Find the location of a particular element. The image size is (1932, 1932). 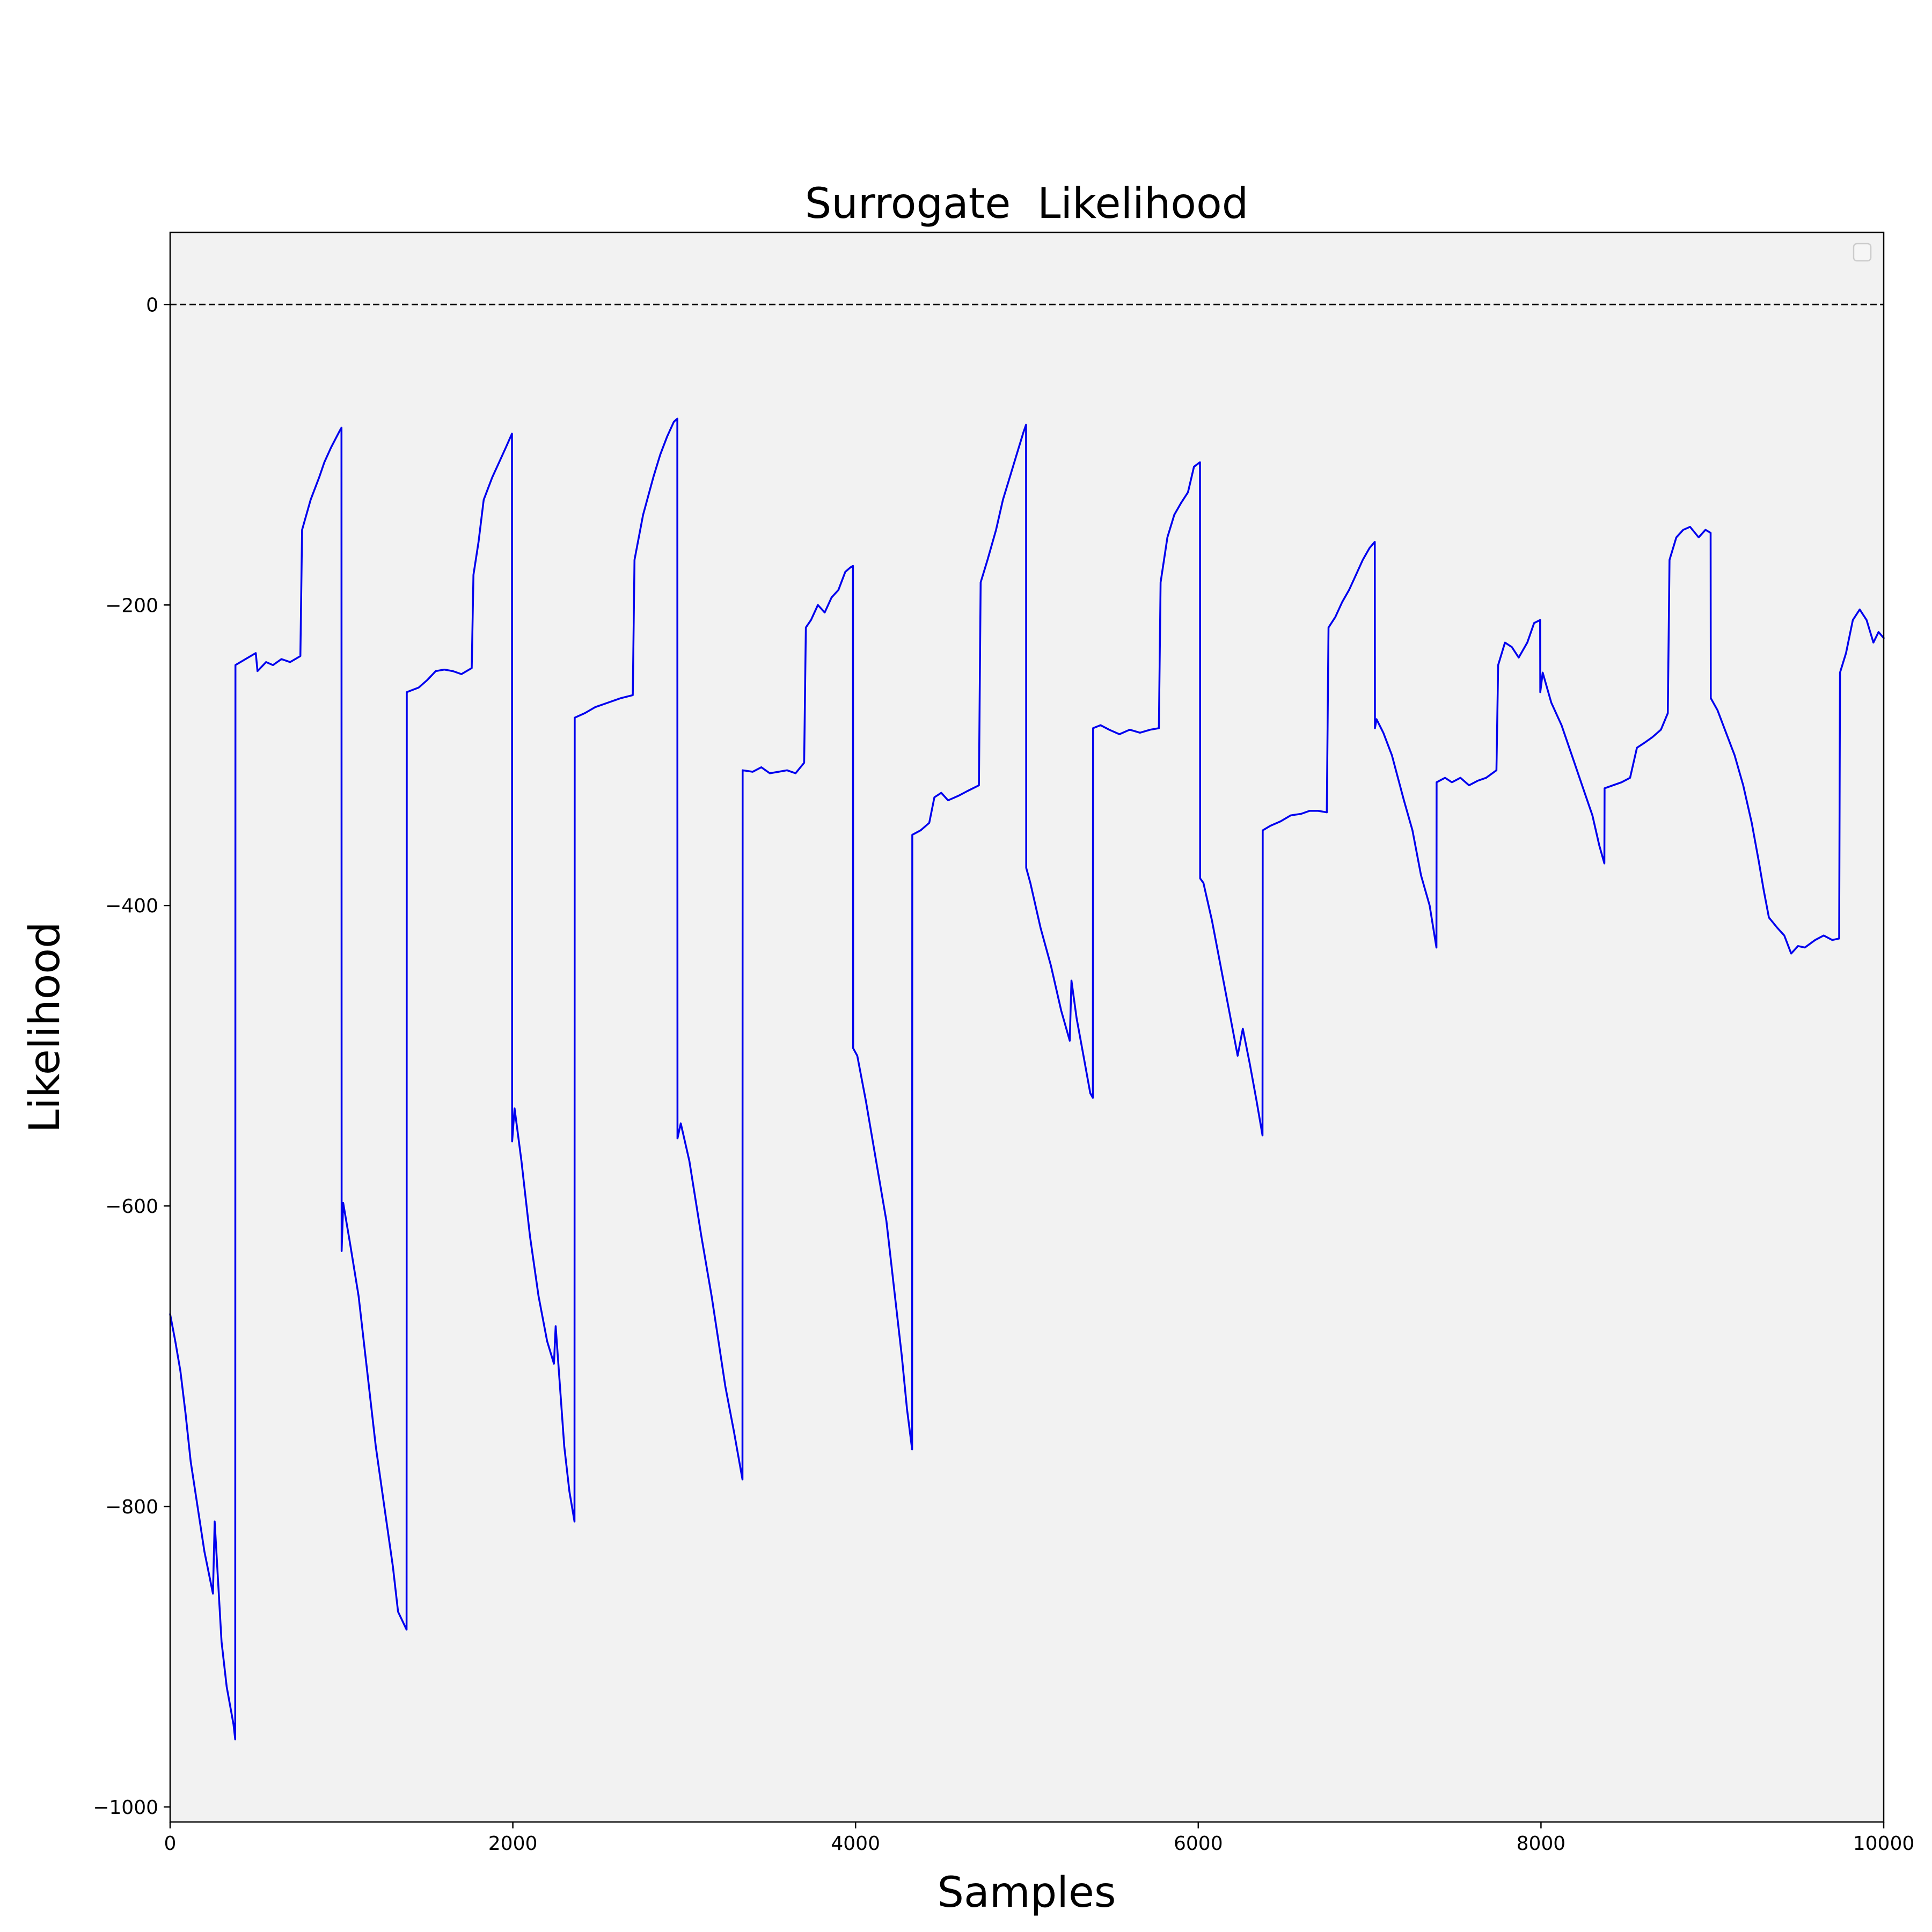

x-tick-label: 0 is located at coordinates (170, 1844).